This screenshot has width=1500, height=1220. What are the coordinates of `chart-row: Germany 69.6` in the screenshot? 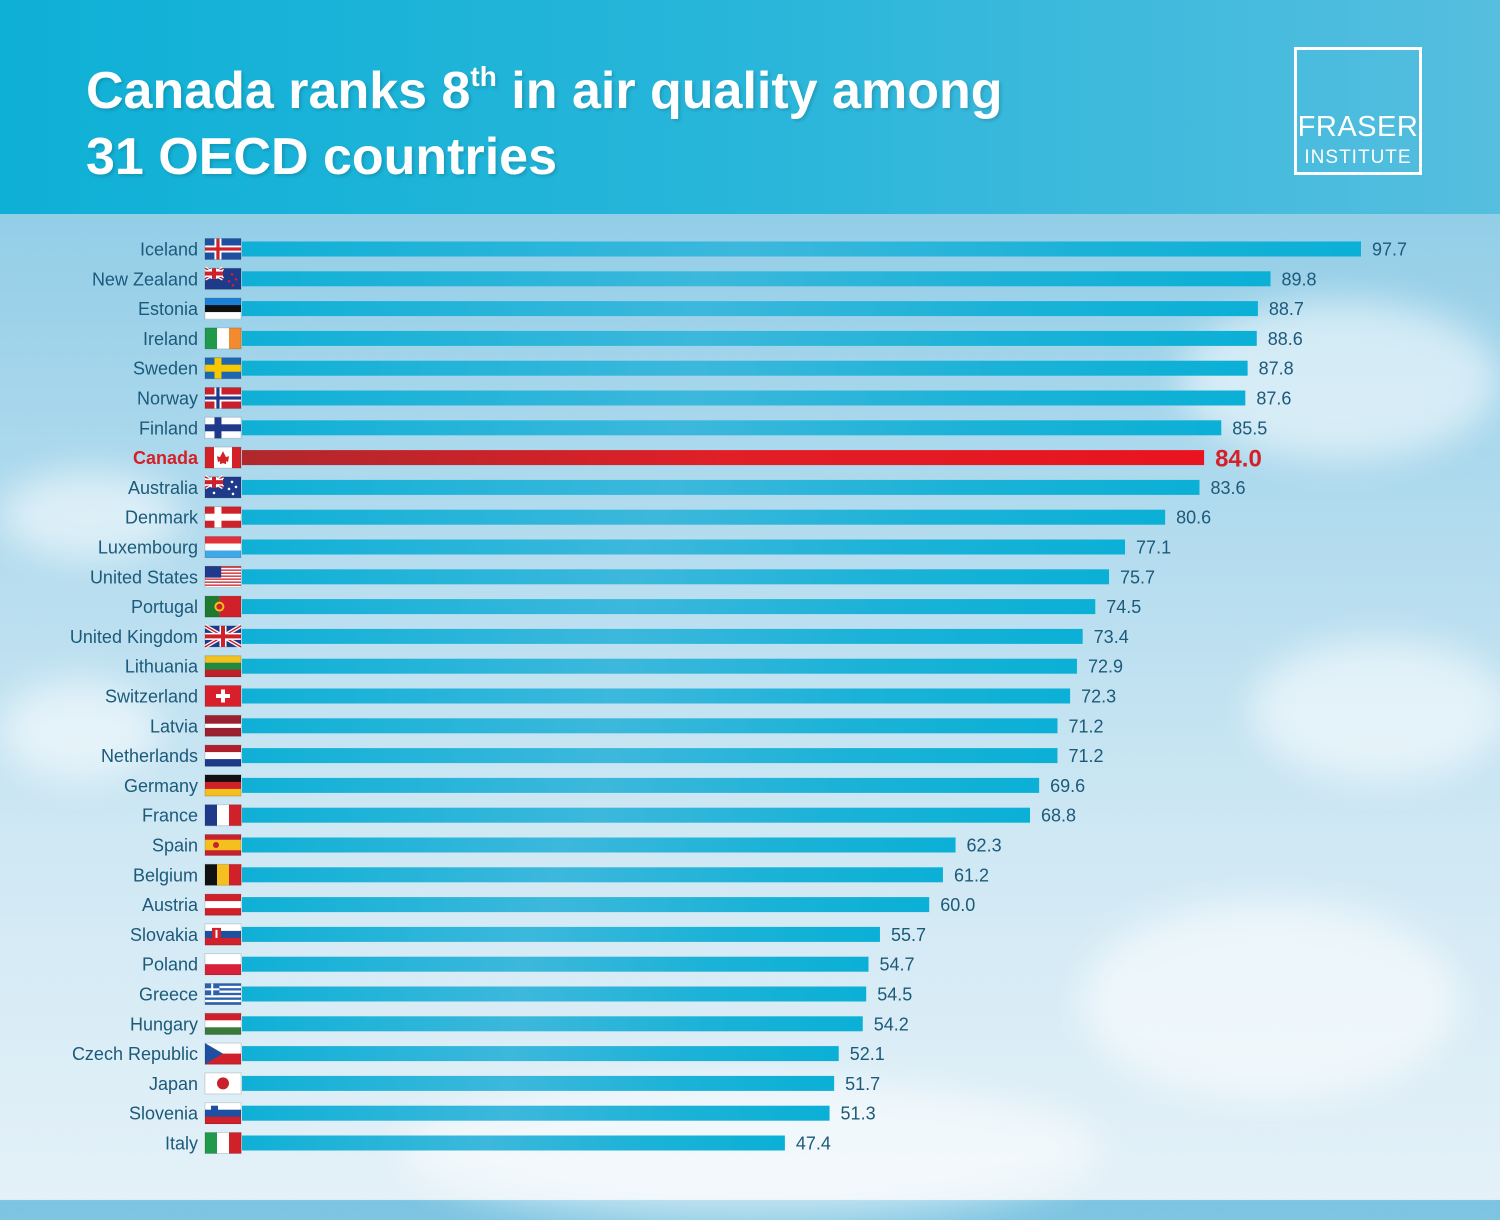 It's located at (604, 785).